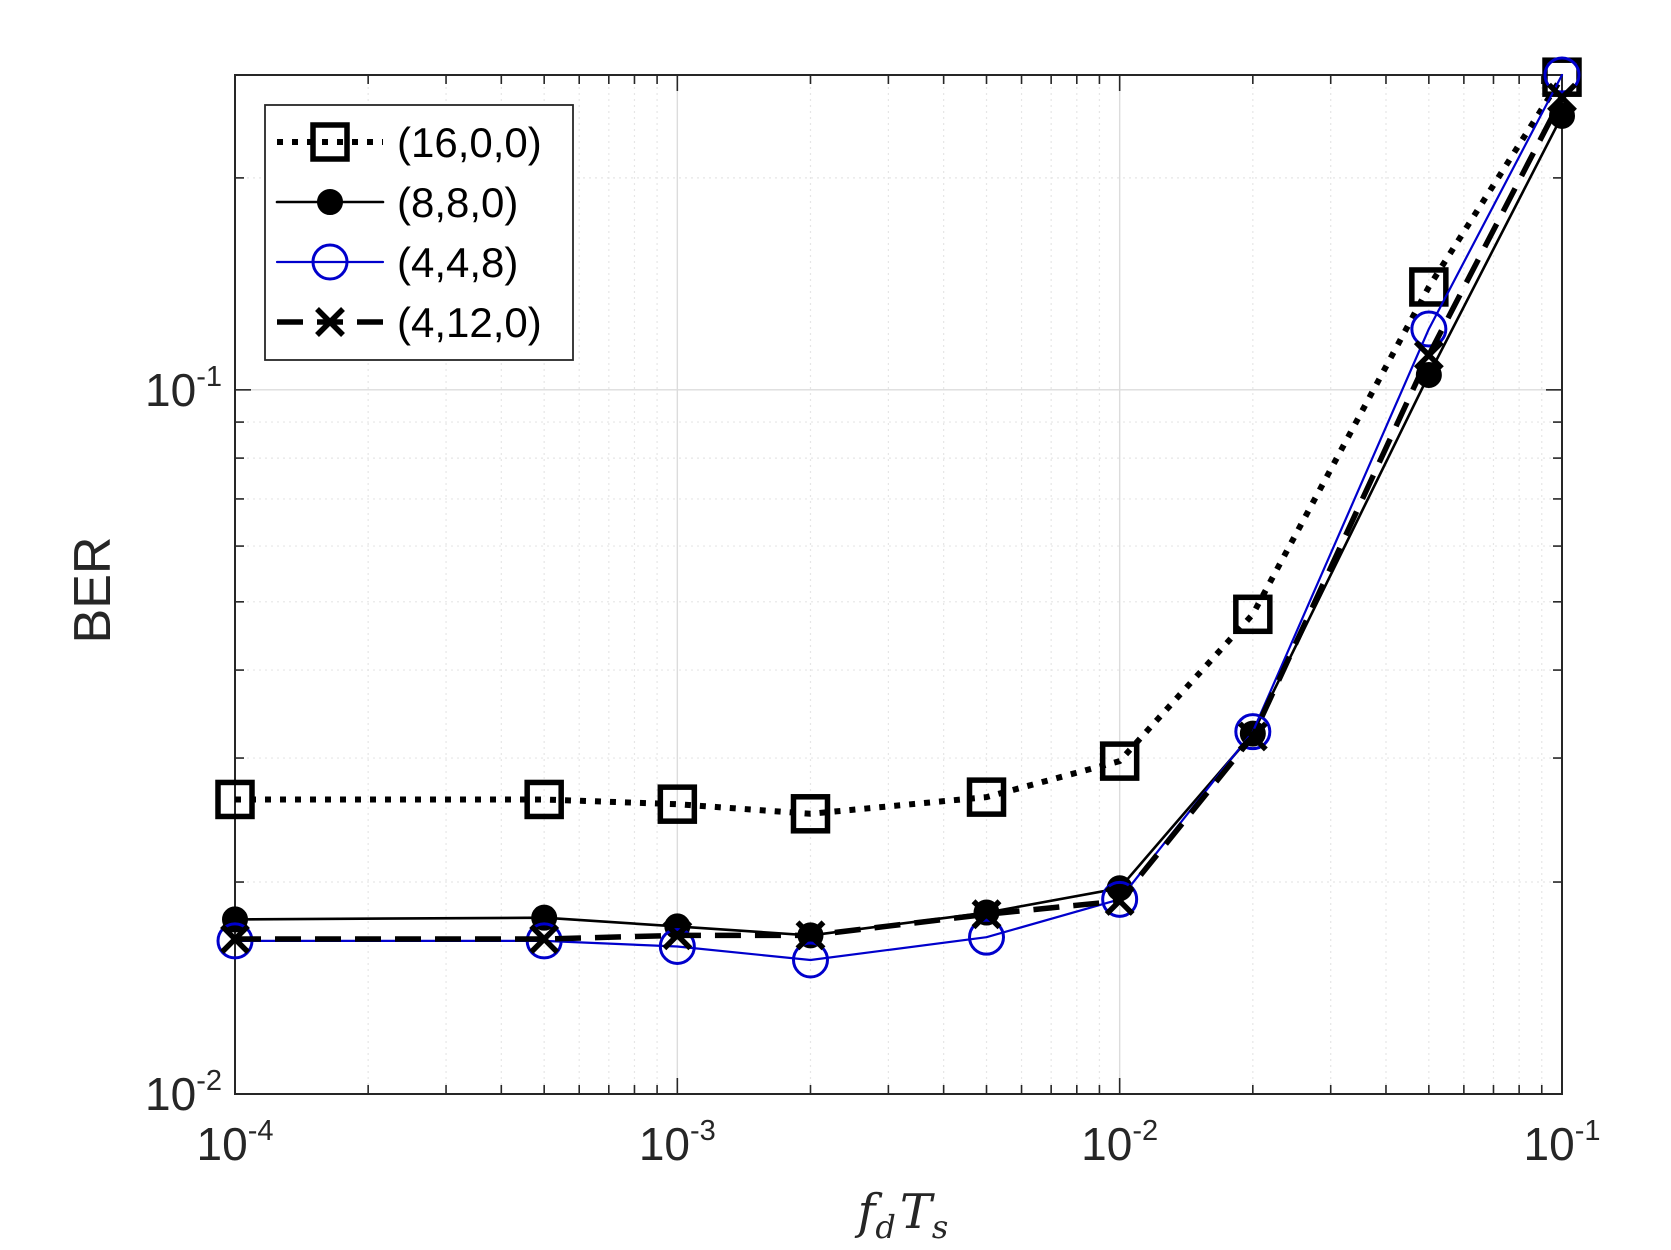  I want to click on legend-item: (4,12,0), so click(409, 322).